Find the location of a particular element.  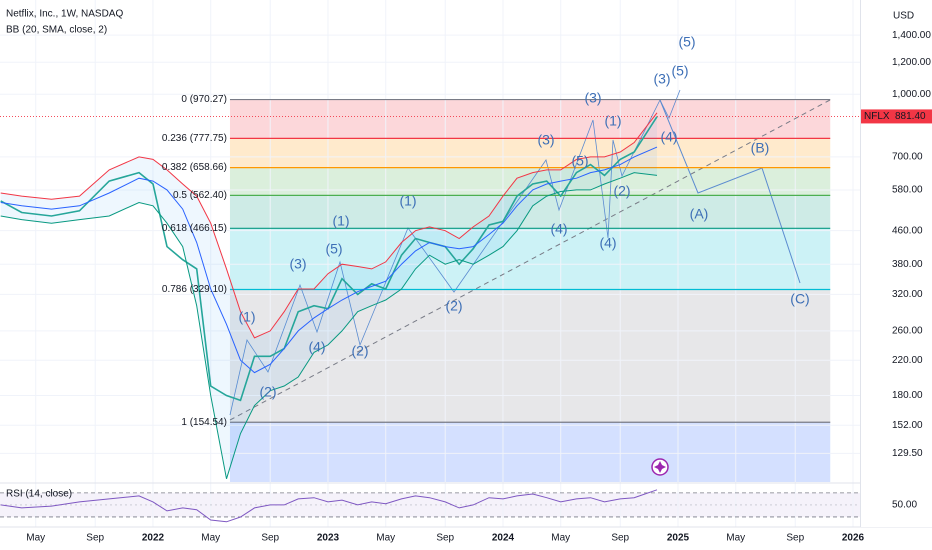

x-tick-label: 2022 is located at coordinates (153, 538).